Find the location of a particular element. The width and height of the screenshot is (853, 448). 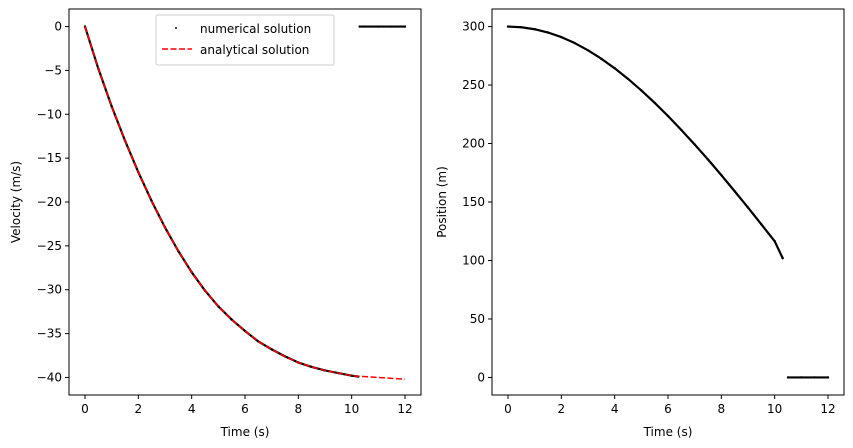

velocity-ylabel: Velocity (m/s) is located at coordinates (16, 202).